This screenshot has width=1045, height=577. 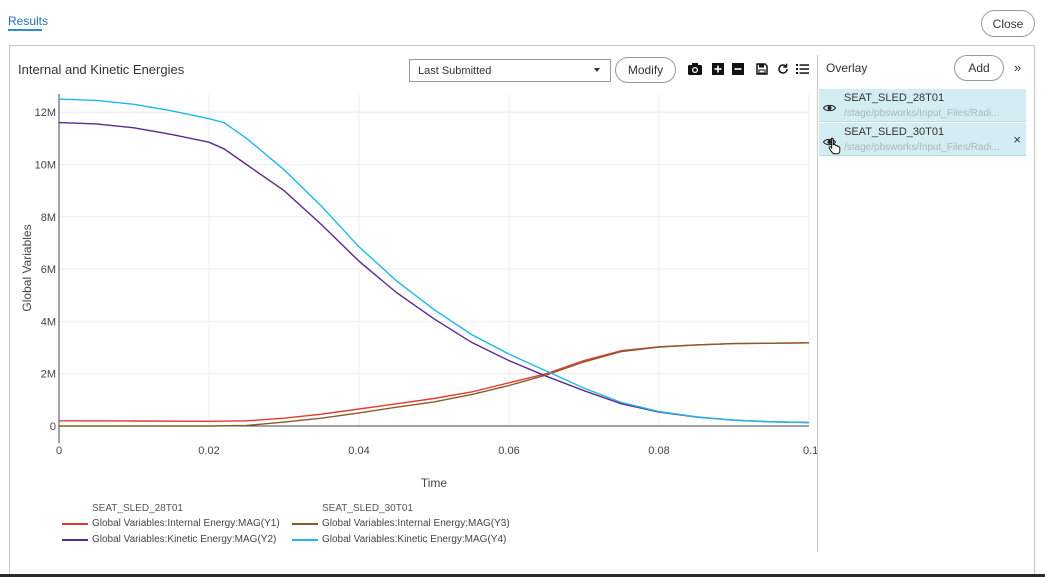 What do you see at coordinates (28, 21) in the screenshot?
I see `tab-results: Results` at bounding box center [28, 21].